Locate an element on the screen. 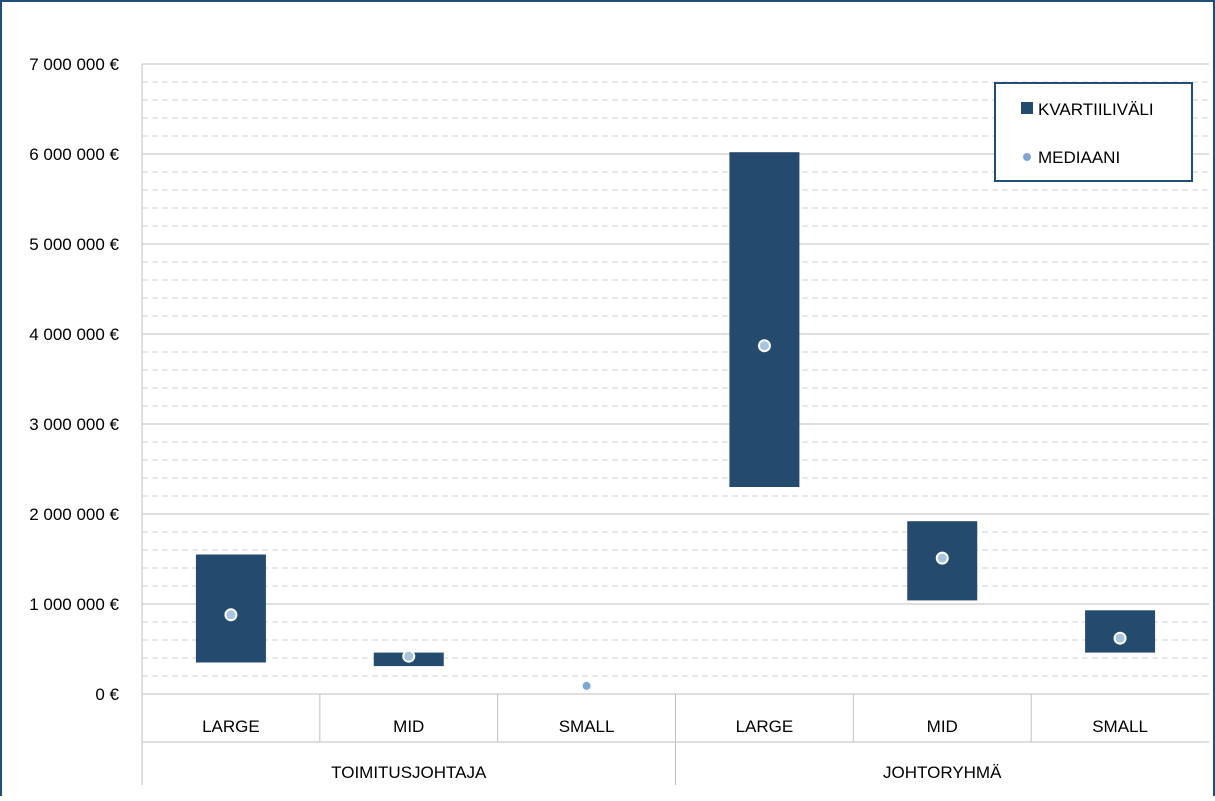 The width and height of the screenshot is (1215, 801). x-group-label: TOIMITUSJOHTAJA is located at coordinates (409, 772).